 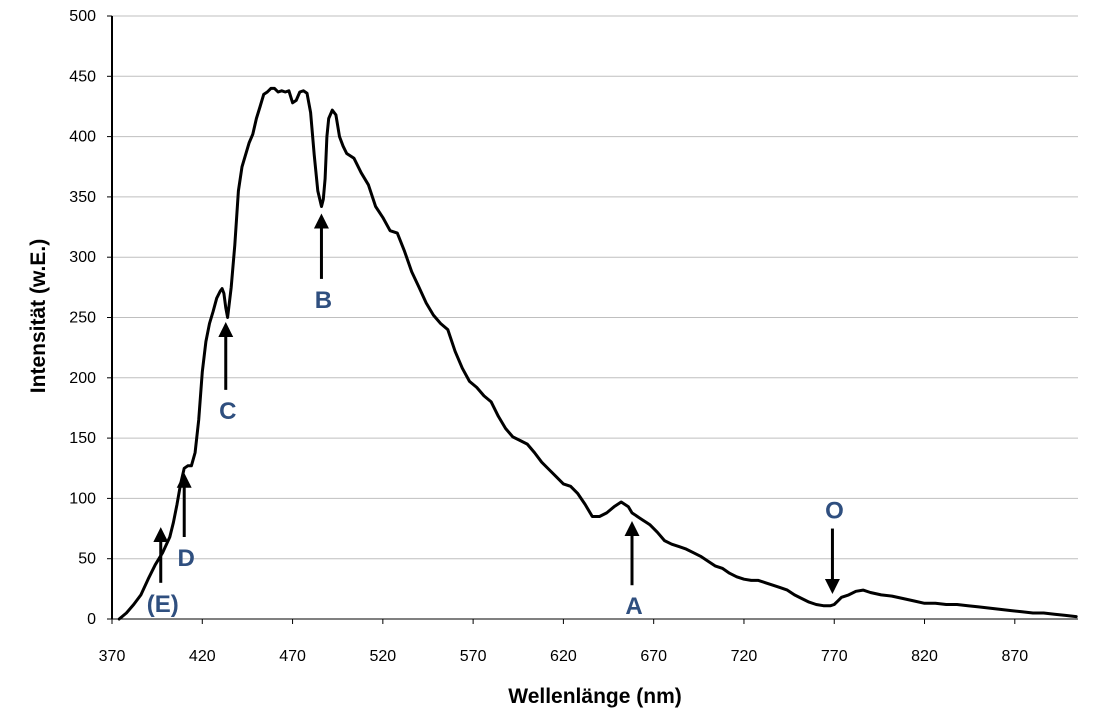 I want to click on y-tick-label: 350, so click(x=82, y=197).